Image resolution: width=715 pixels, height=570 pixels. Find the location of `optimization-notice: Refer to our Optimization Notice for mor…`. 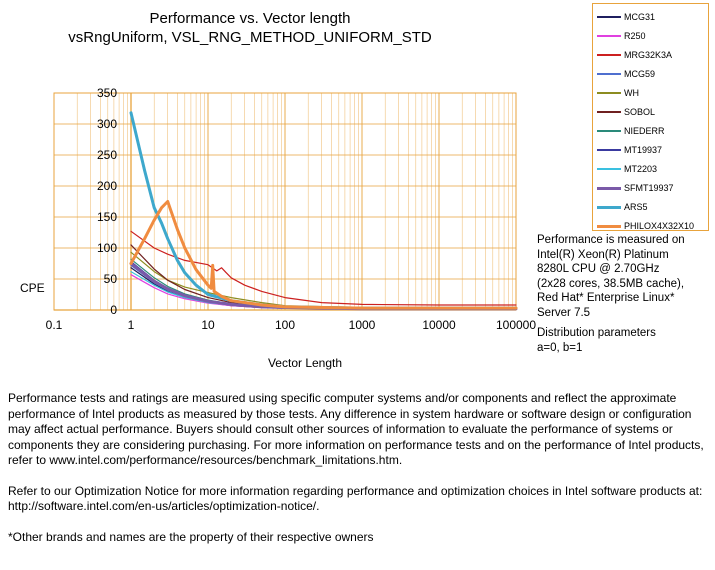

optimization-notice: Refer to our Optimization Notice for mor… is located at coordinates (355, 498).